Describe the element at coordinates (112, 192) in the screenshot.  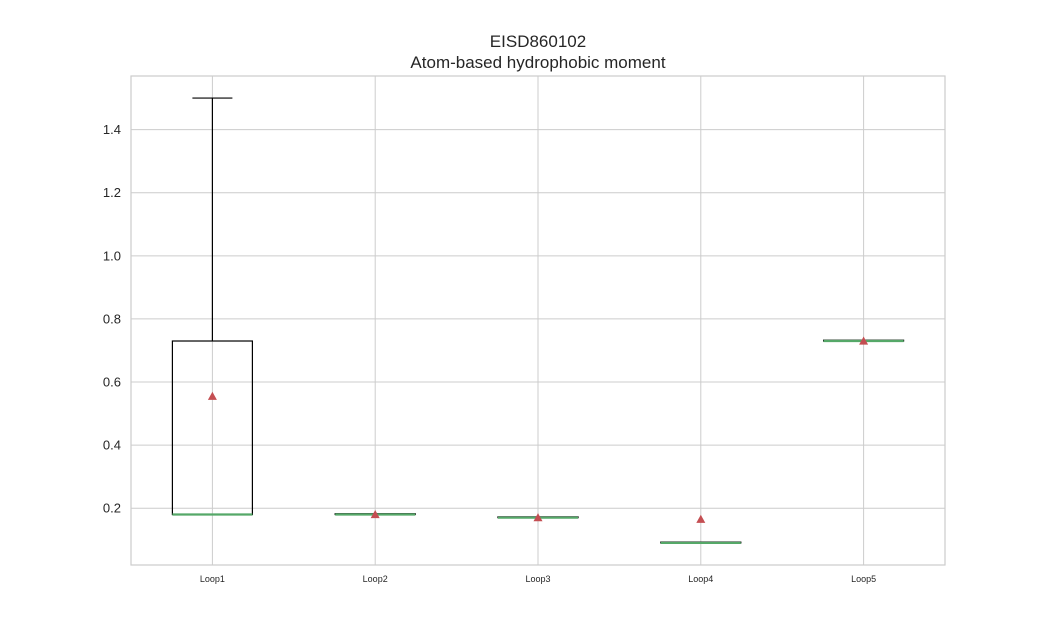
I see `y-tick-label: 1.2` at that location.